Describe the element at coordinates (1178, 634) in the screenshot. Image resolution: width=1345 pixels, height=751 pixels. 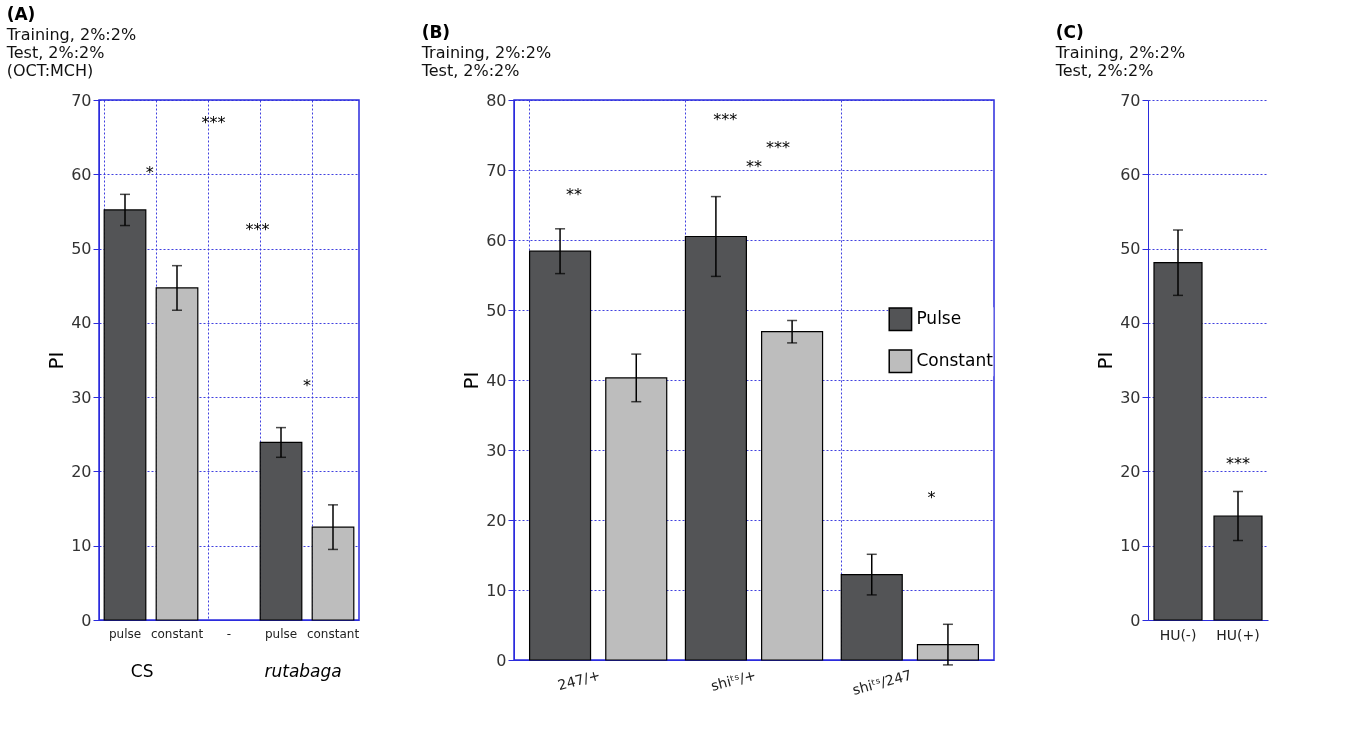
I see `x-tick-label: HU(-)` at that location.